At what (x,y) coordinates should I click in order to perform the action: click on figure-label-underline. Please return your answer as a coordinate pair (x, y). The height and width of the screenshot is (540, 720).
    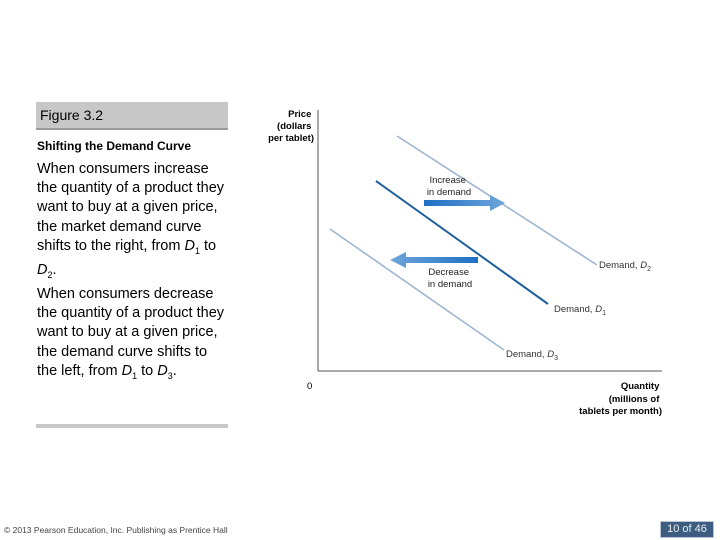
    Looking at the image, I should click on (132, 129).